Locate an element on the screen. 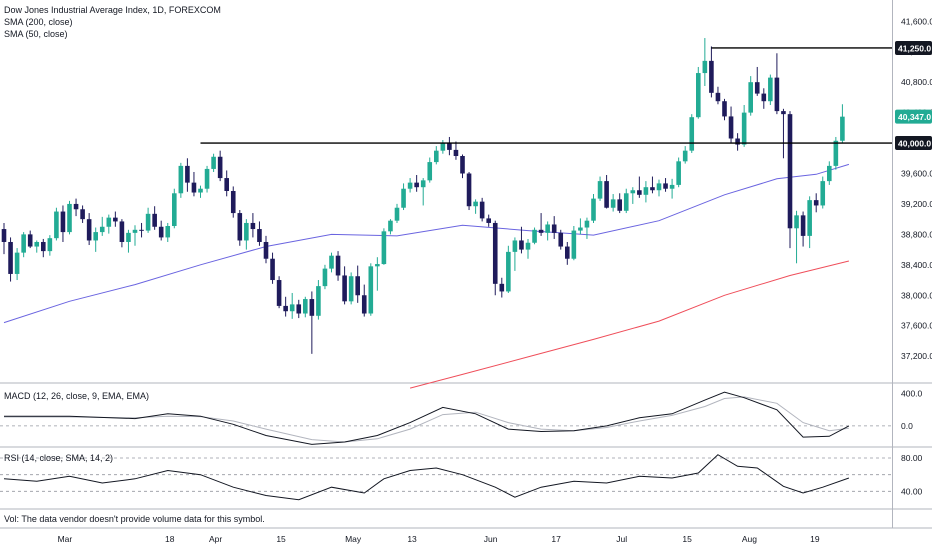 The height and width of the screenshot is (550, 932). macd-legend-label: MACD (12, 26, close, 9, EMA, EMA) is located at coordinates (77, 396).